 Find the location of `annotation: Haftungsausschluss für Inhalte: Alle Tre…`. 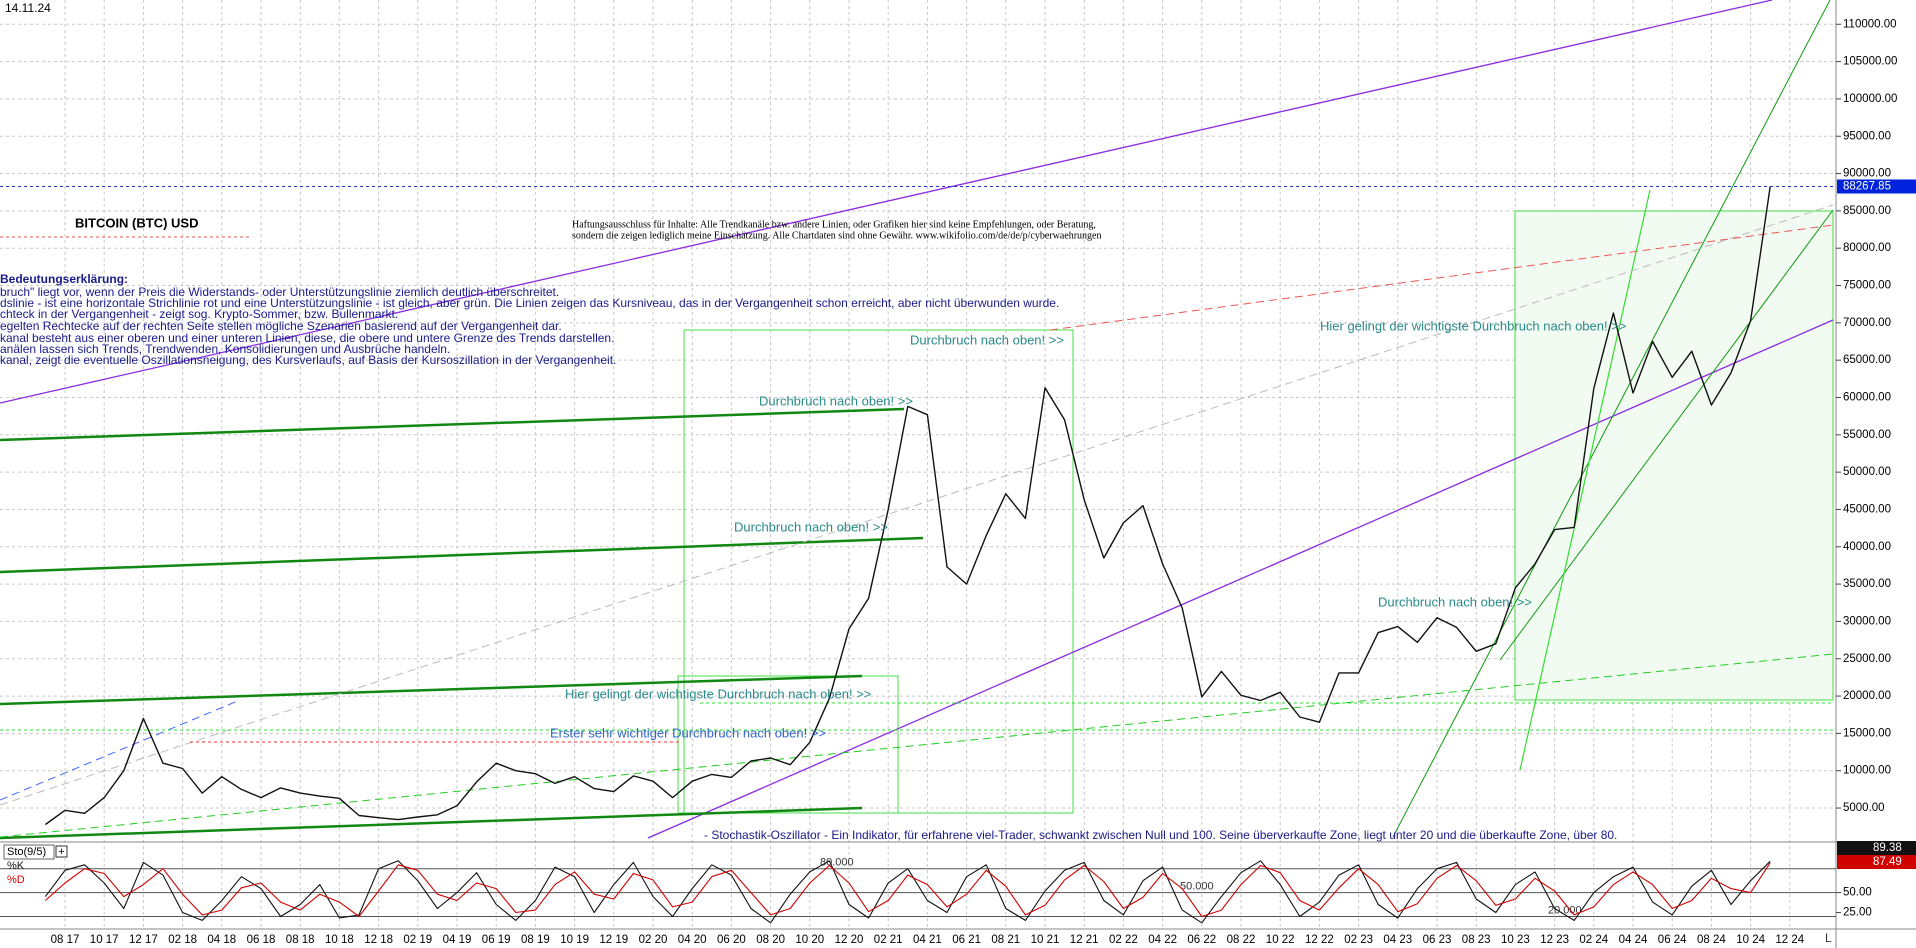

annotation: Haftungsausschluss für Inhalte: Alle Tre… is located at coordinates (834, 224).